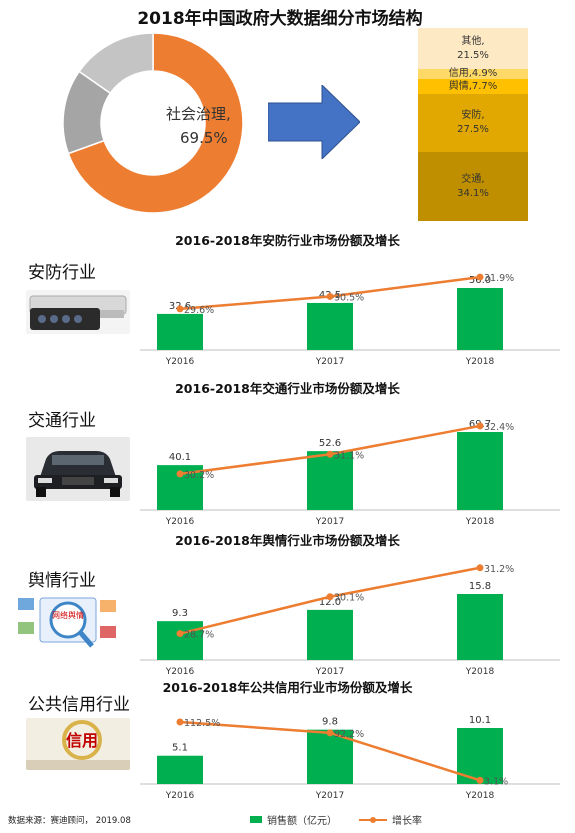  Describe the element at coordinates (349, 455) in the screenshot. I see `growth-value-label: 31.1%` at that location.